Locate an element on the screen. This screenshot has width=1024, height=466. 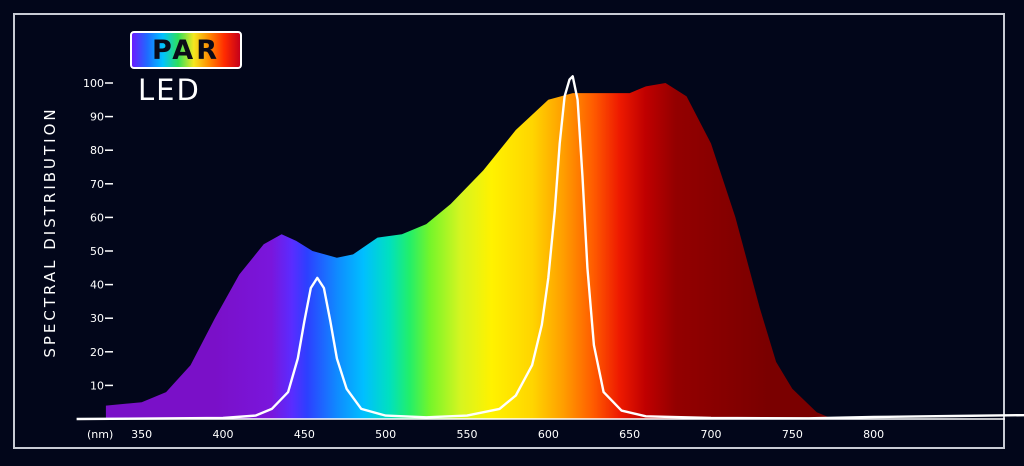
x-tick-label: 700 is located at coordinates (711, 434).